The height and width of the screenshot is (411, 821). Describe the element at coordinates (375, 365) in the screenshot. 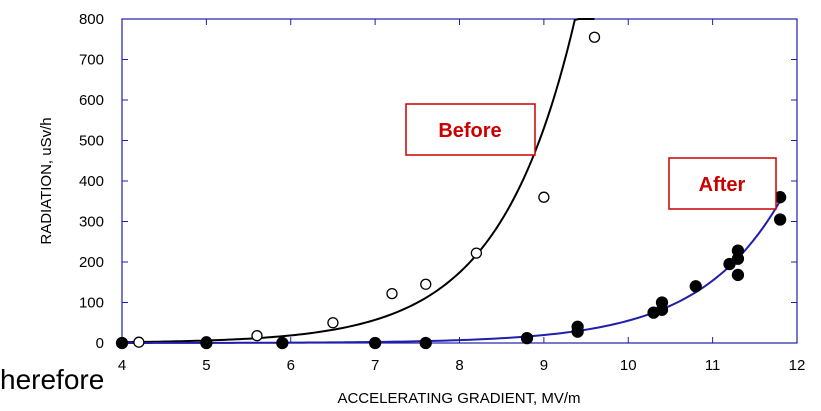

I see `x-tick-label: 7` at that location.